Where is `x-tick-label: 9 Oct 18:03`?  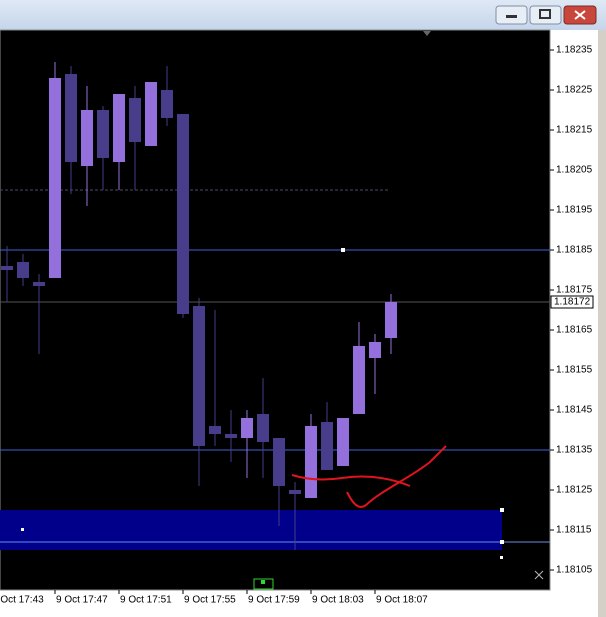
x-tick-label: 9 Oct 18:03 is located at coordinates (338, 600).